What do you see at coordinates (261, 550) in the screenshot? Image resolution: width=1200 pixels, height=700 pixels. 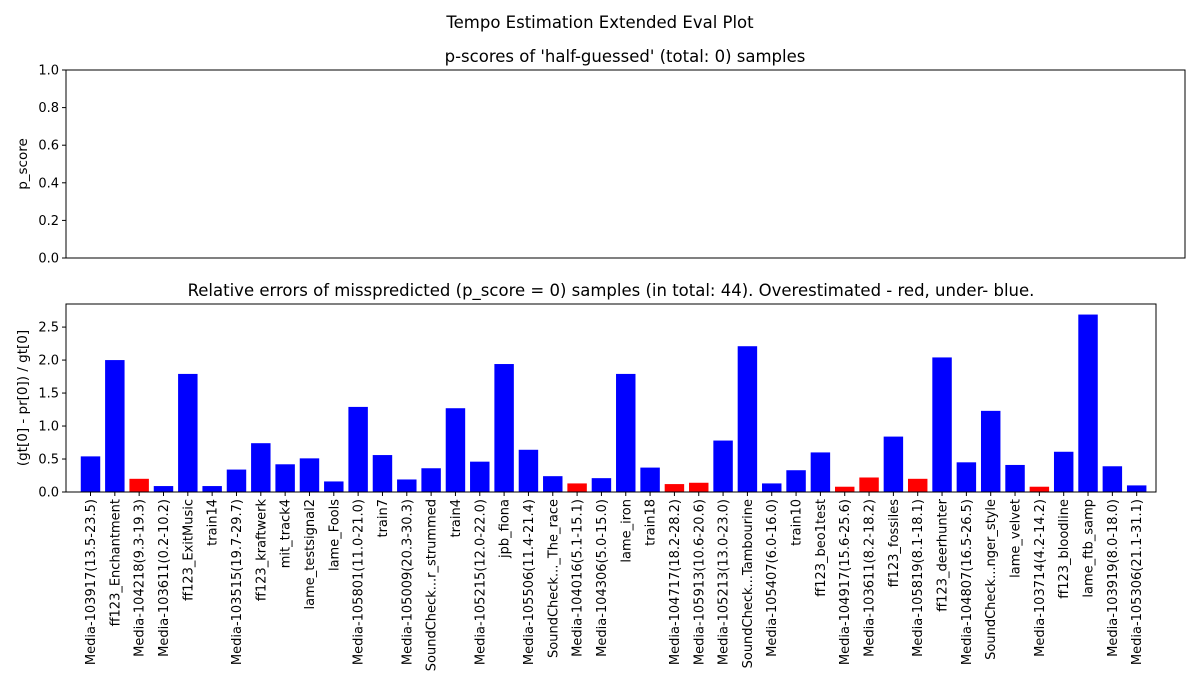 I see `x-tick-label: ff123_kraftwerk` at bounding box center [261, 550].